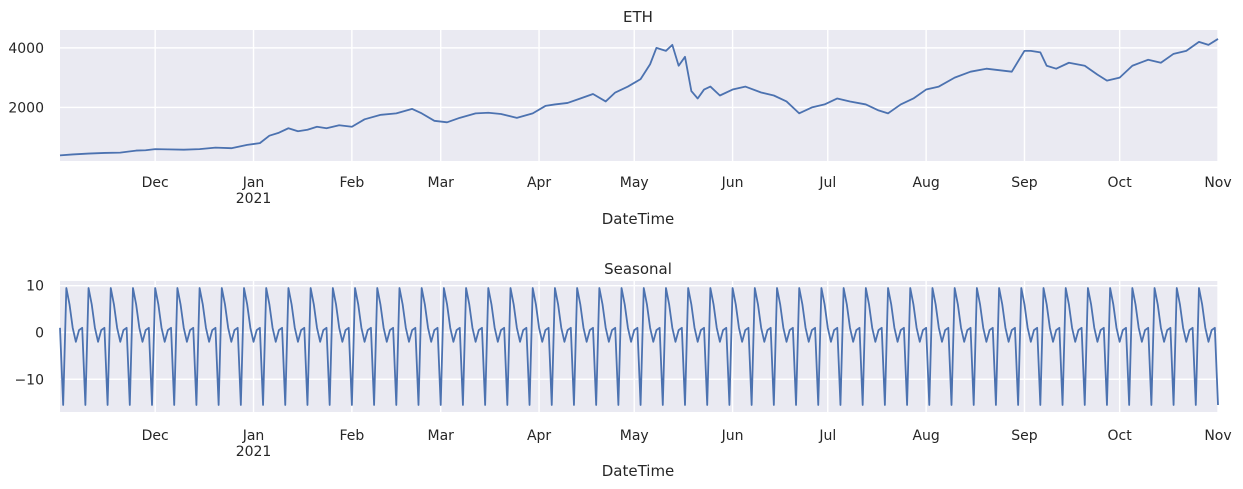 This screenshot has width=1243, height=489. I want to click on eth-xtick-label-3: Mar, so click(441, 183).